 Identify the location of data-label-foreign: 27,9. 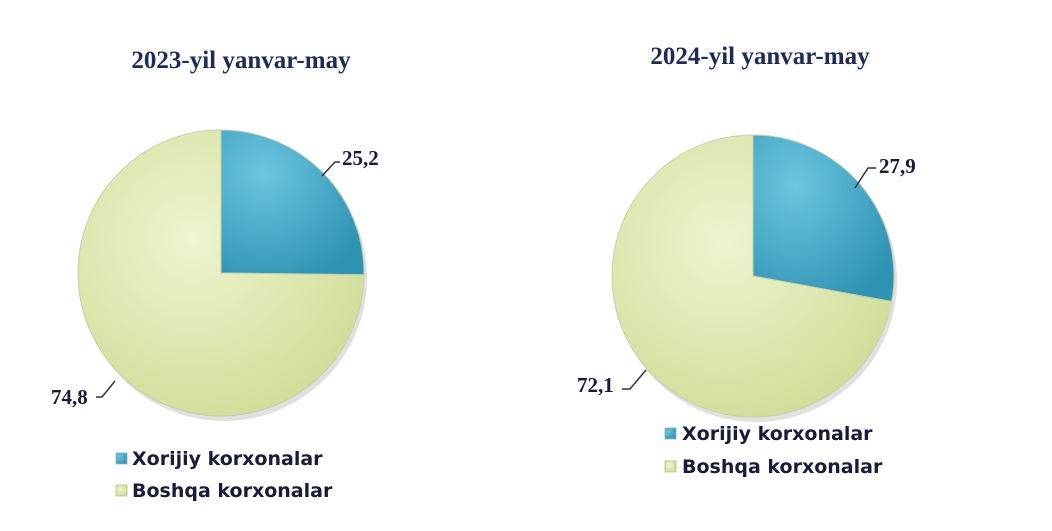
(897, 166).